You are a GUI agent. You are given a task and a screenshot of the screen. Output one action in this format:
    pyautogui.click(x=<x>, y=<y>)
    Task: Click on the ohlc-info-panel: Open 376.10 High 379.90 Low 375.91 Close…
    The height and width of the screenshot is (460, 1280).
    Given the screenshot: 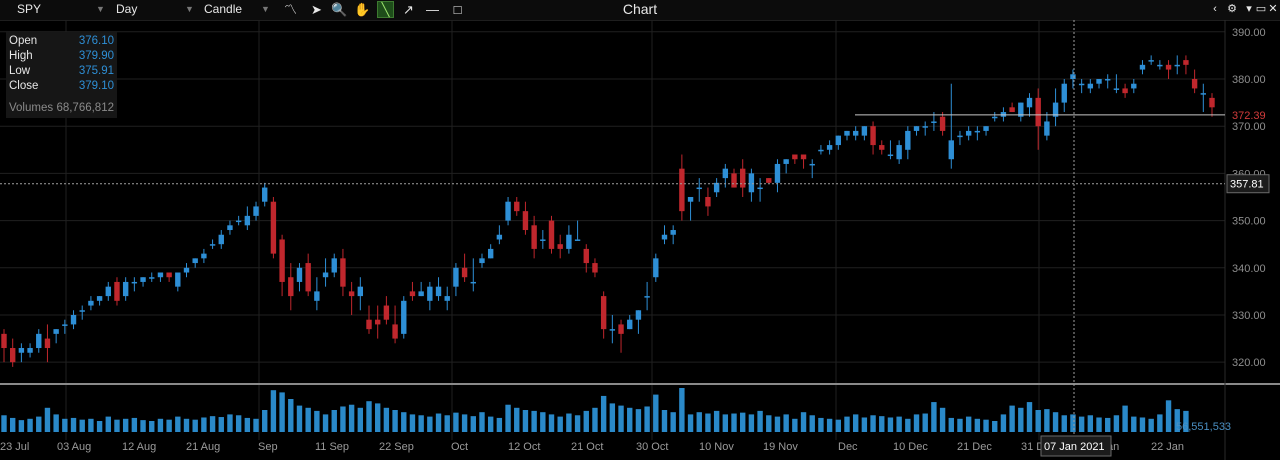 What is the action you would take?
    pyautogui.click(x=61, y=75)
    